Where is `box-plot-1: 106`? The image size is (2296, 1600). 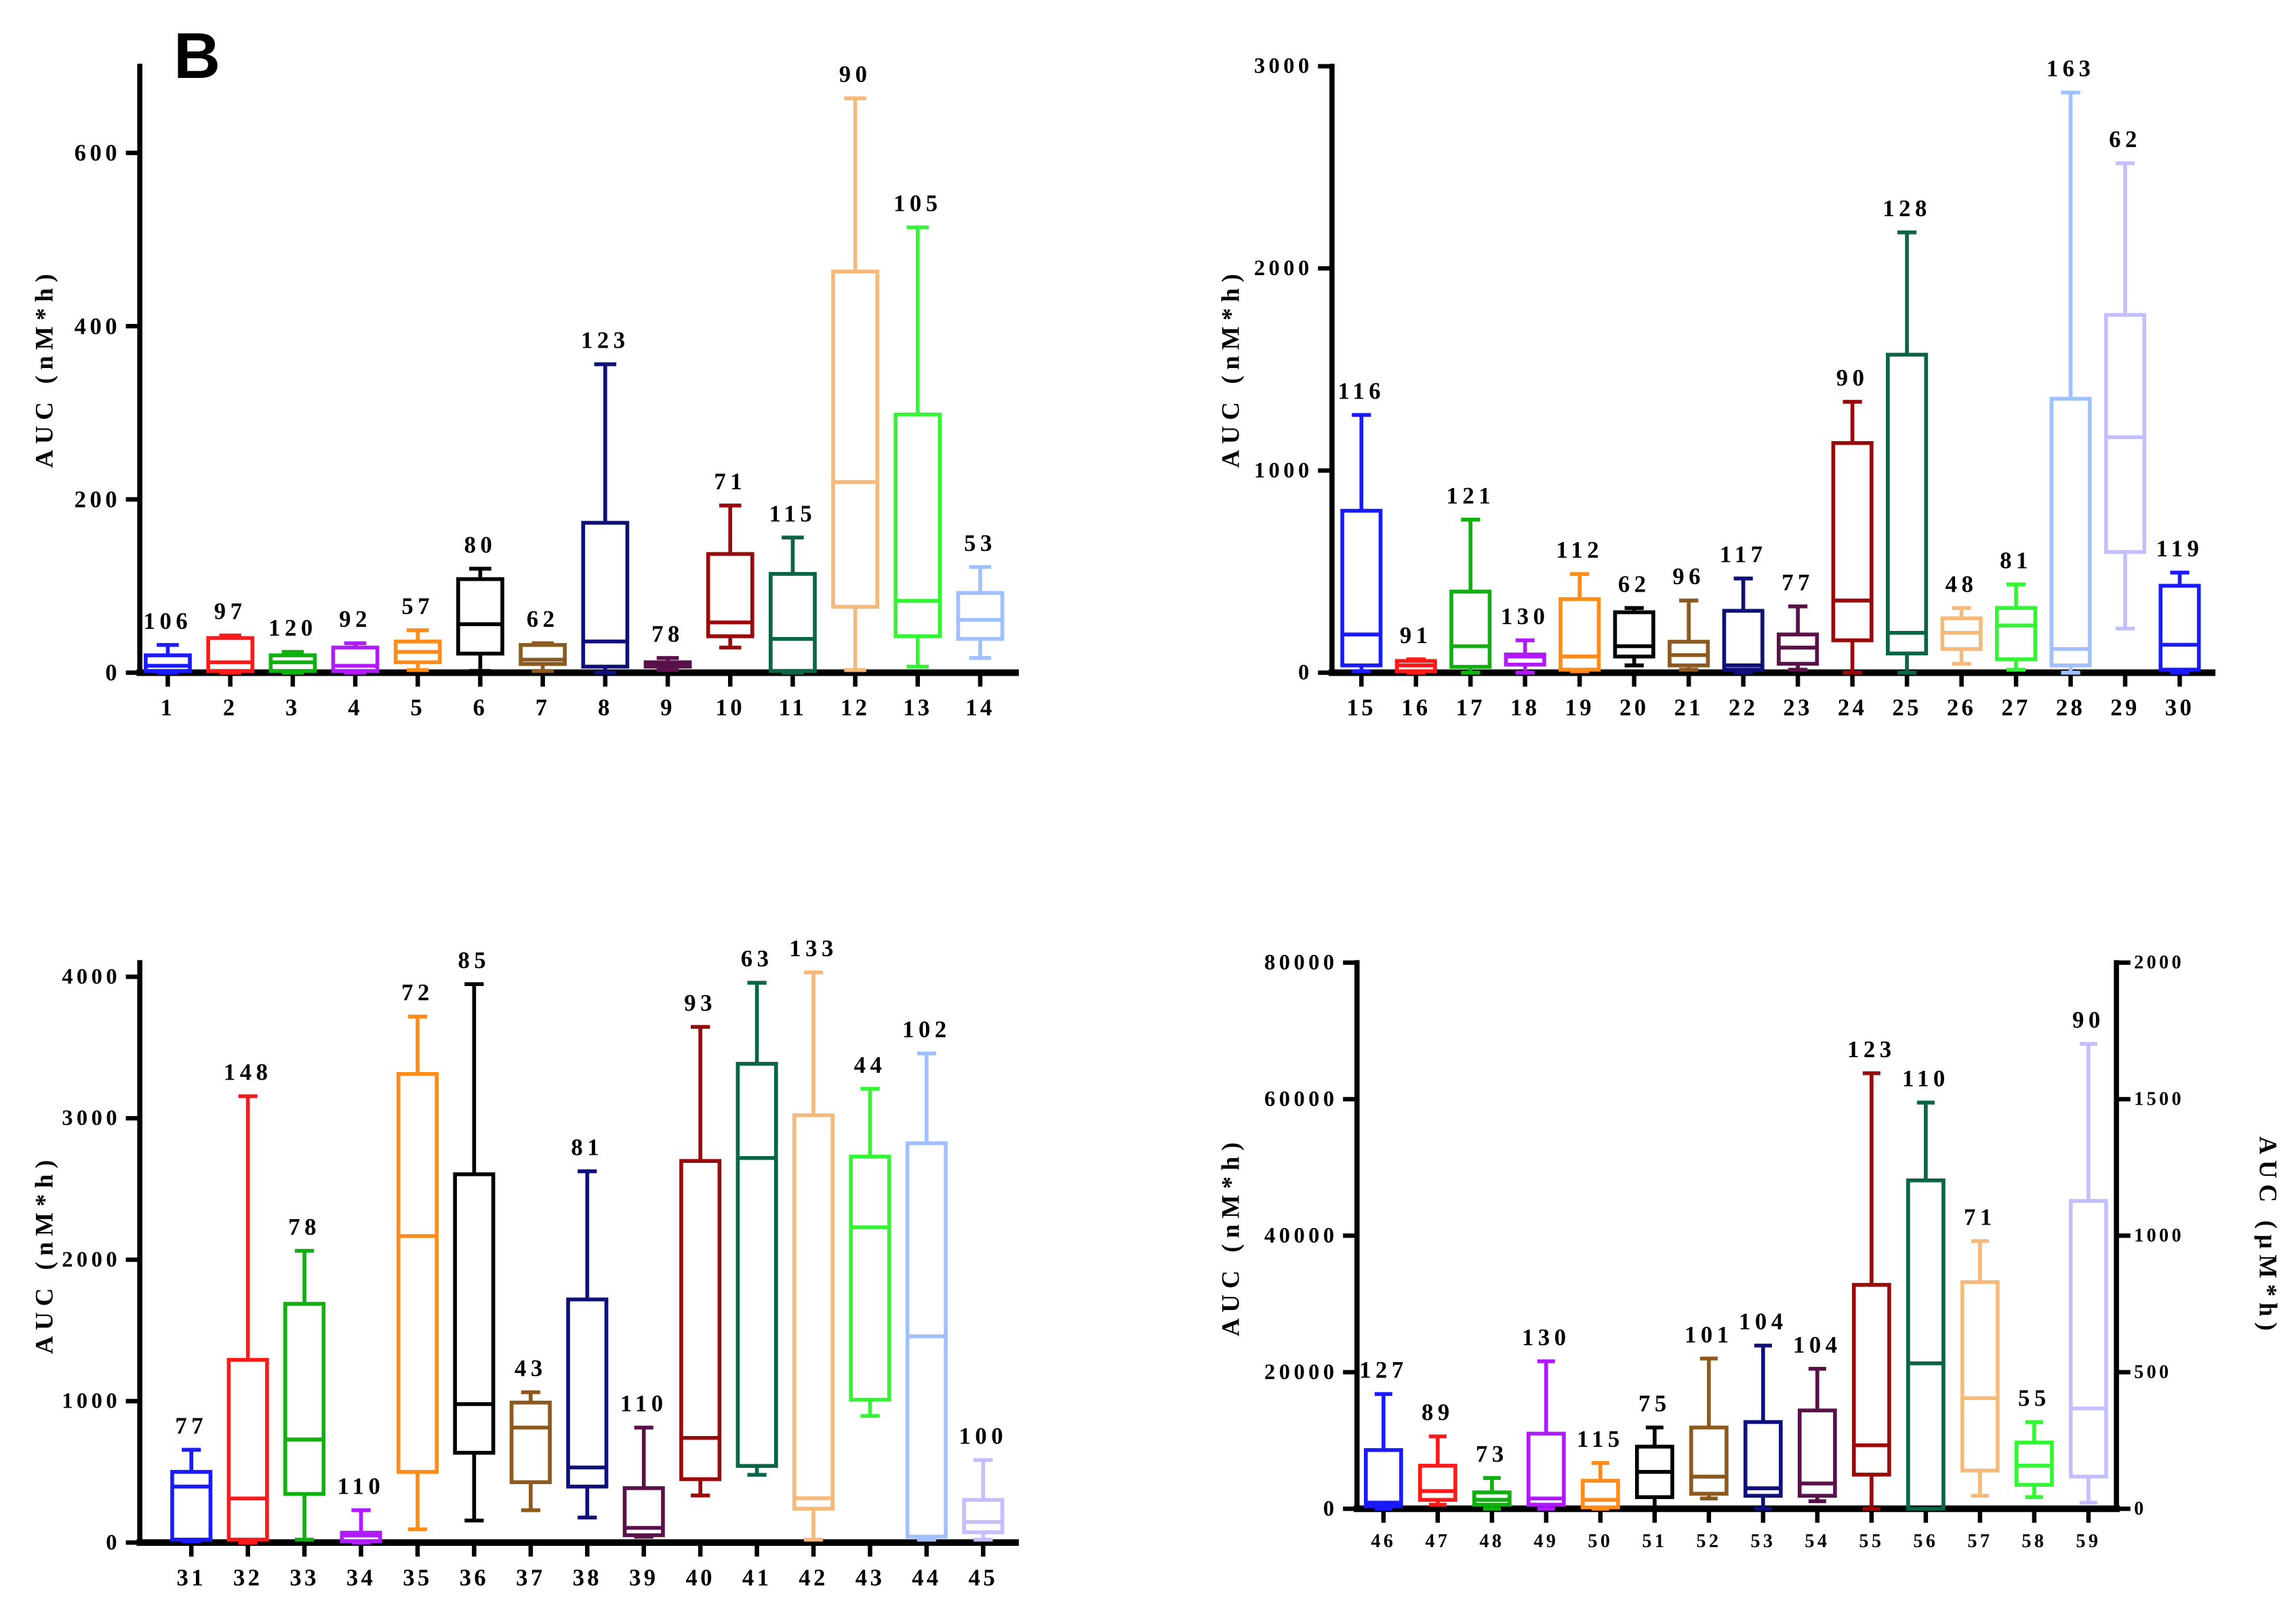 box-plot-1: 106 is located at coordinates (168, 641).